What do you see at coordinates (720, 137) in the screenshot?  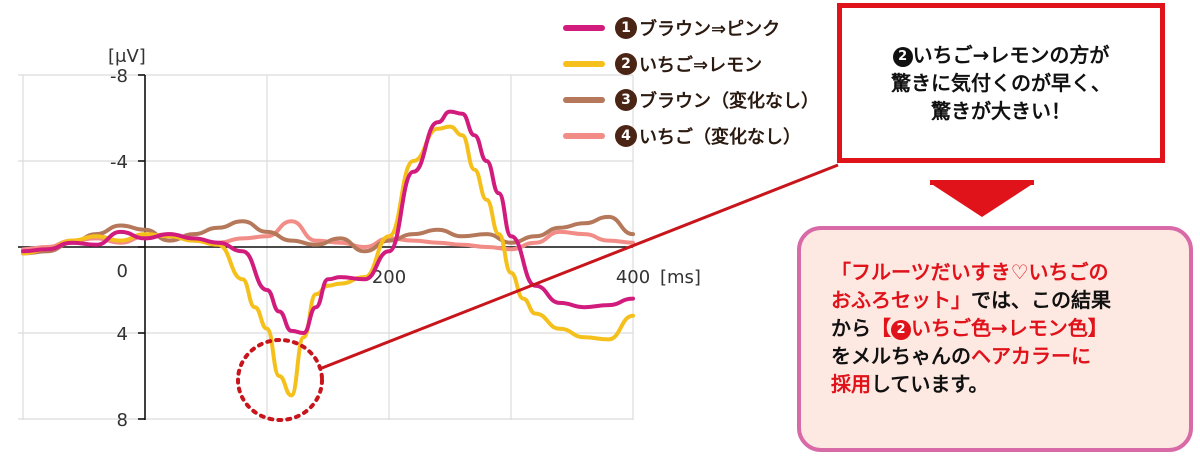 I see `legend-label: いちご（変化なし）` at bounding box center [720, 137].